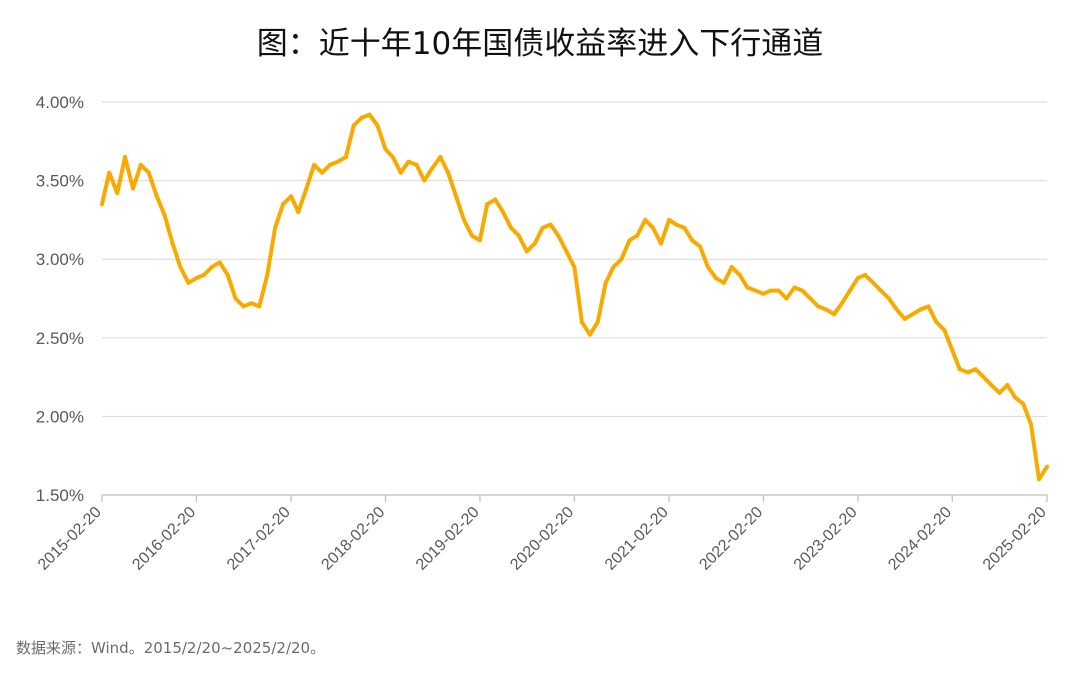 This screenshot has width=1080, height=683. I want to click on x-tick-label: 2019-02-20, so click(448, 539).